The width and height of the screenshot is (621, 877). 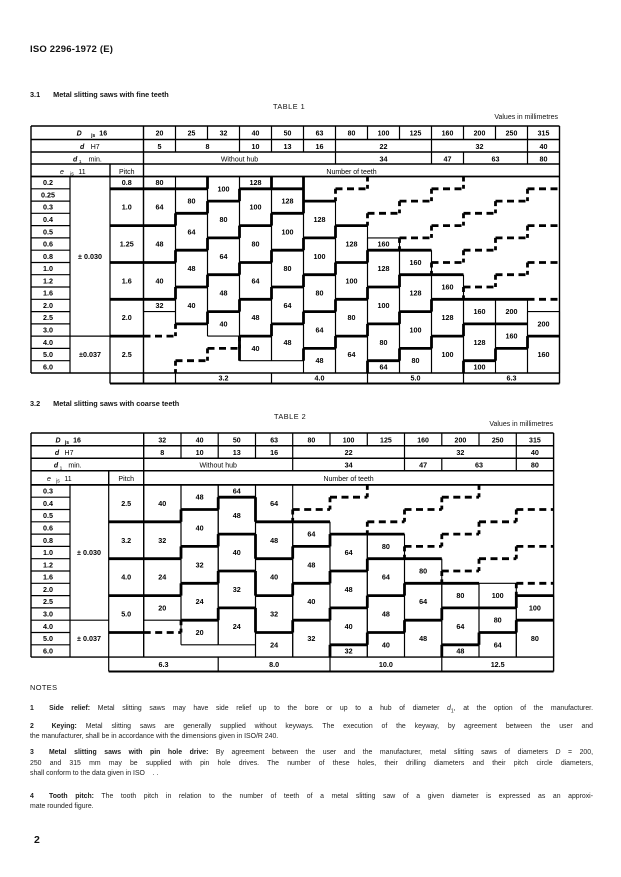 What do you see at coordinates (62, 172) in the screenshot?
I see `svg-text: e` at bounding box center [62, 172].